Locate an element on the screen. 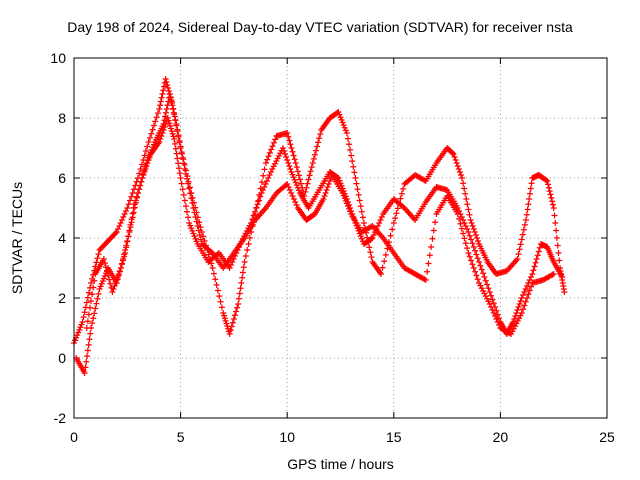 This screenshot has width=640, height=480. y-tick-label: 8 is located at coordinates (62, 118).